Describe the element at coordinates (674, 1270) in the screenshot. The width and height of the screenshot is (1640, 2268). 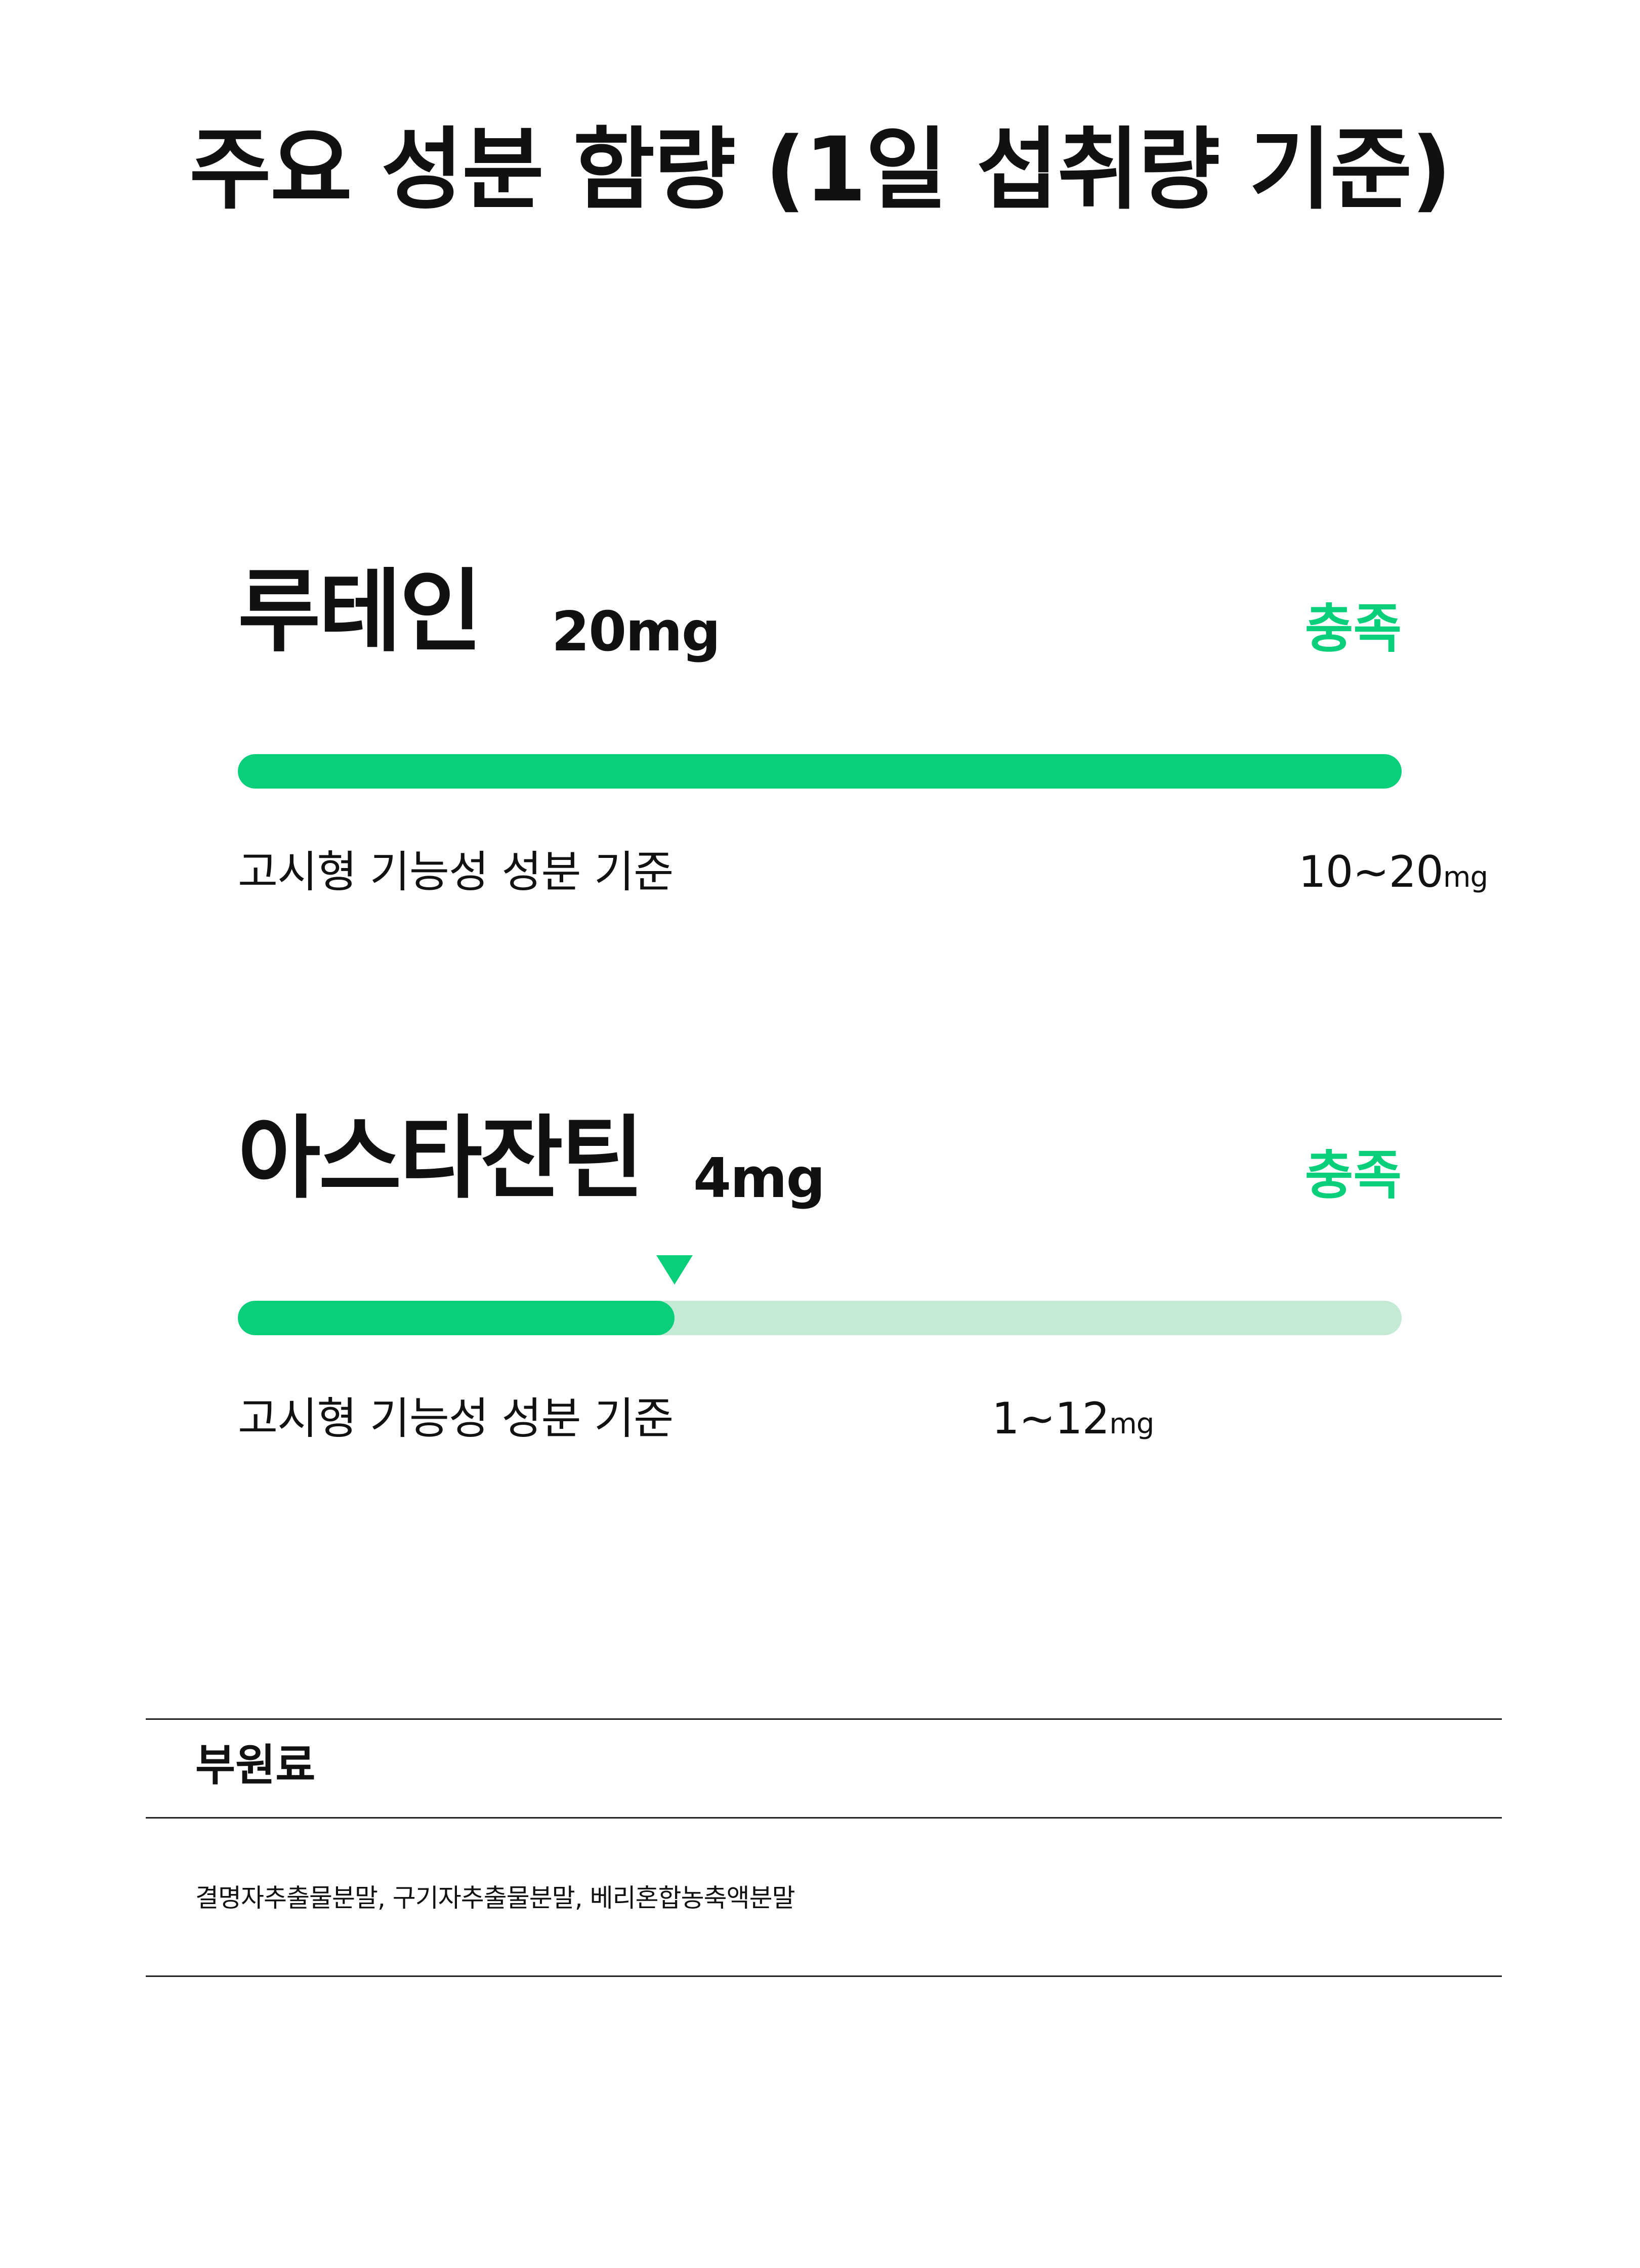
I see `triangle-down-icon` at that location.